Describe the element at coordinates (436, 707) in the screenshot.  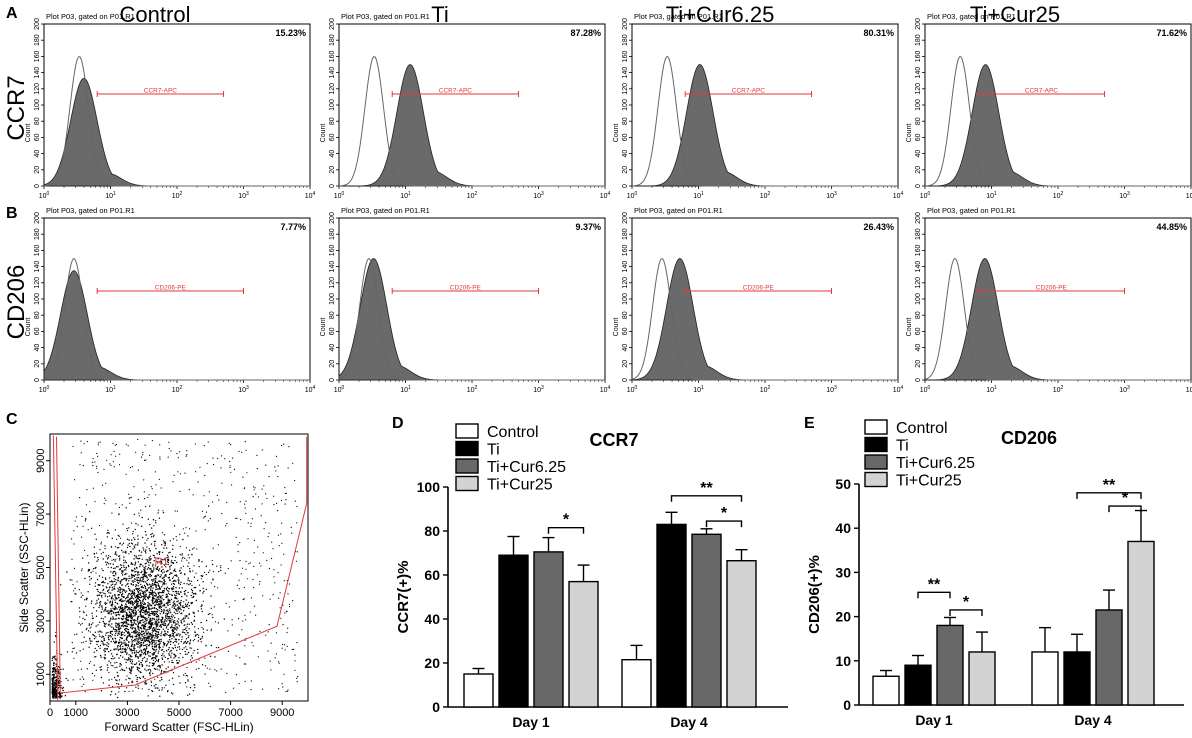
I see `bar-y-tick-label: 0` at that location.